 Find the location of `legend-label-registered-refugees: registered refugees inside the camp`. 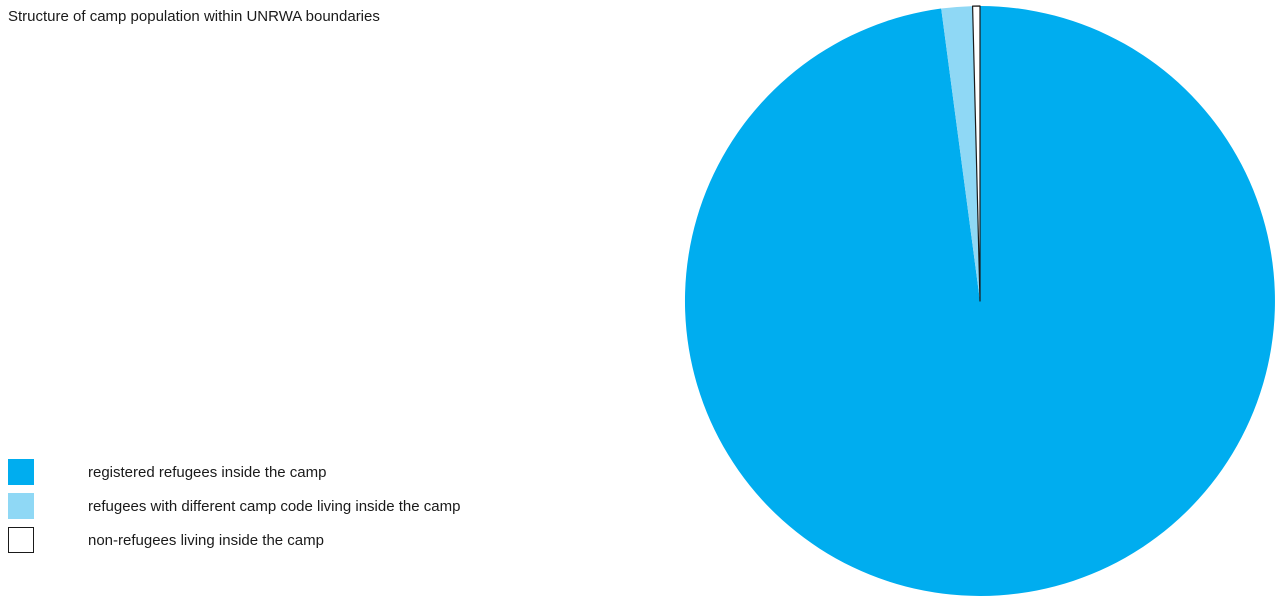

legend-label-registered-refugees: registered refugees inside the camp is located at coordinates (207, 472).